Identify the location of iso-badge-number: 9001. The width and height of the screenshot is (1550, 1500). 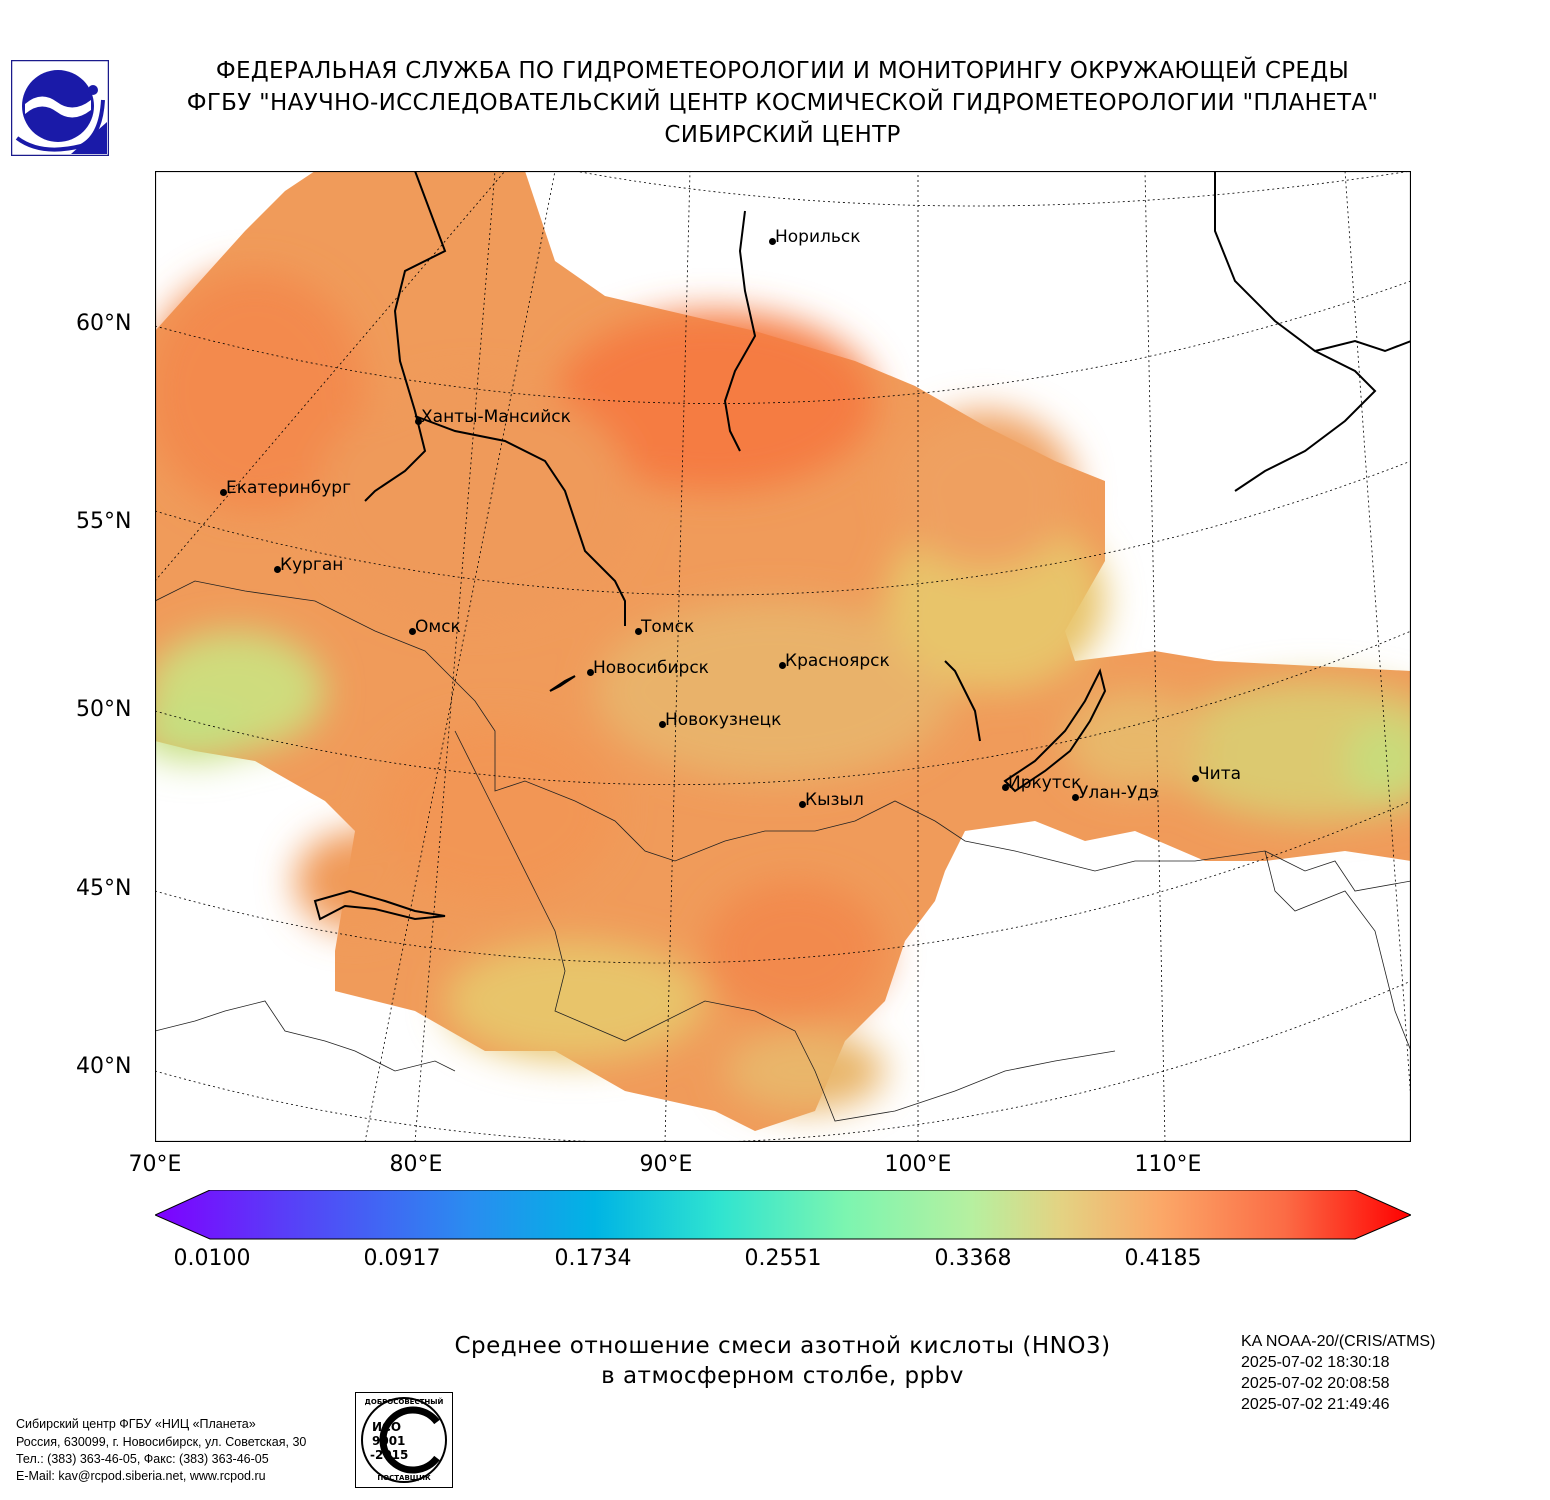
(389, 1441).